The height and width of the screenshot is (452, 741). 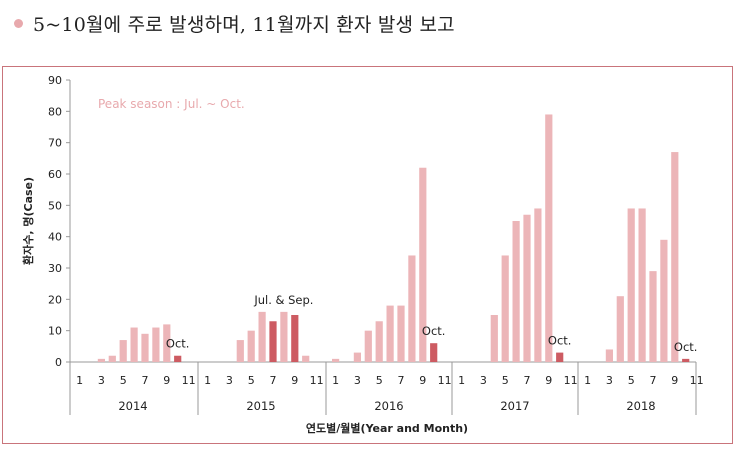 What do you see at coordinates (55, 299) in the screenshot?
I see `y-tick-label: 20` at bounding box center [55, 299].